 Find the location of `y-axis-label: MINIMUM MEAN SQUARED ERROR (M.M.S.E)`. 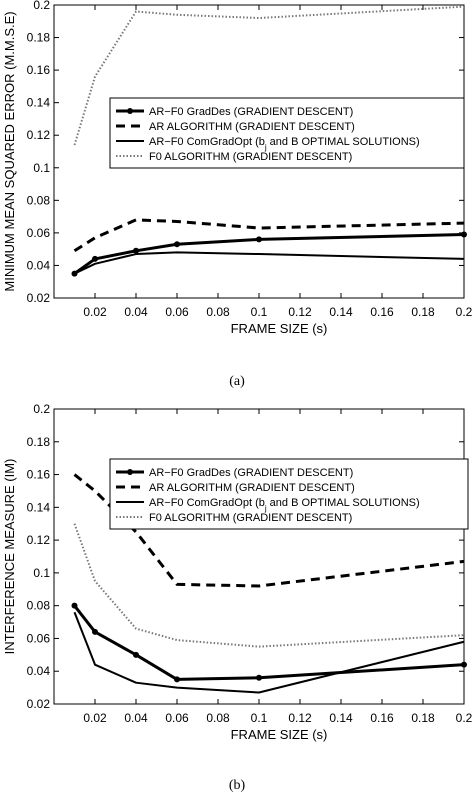

y-axis-label: MINIMUM MEAN SQUARED ERROR (M.M.S.E) is located at coordinates (9, 151).